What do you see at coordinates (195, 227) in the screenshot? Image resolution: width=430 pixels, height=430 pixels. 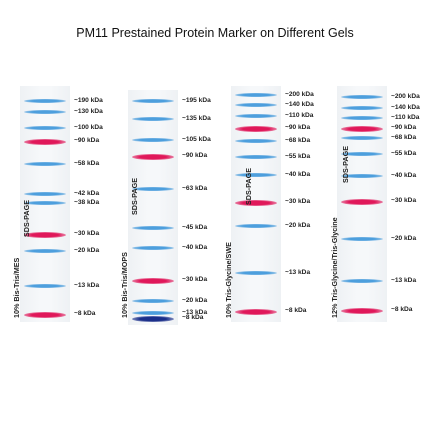 I see `band-size-label: ~45 kDa` at bounding box center [195, 227].